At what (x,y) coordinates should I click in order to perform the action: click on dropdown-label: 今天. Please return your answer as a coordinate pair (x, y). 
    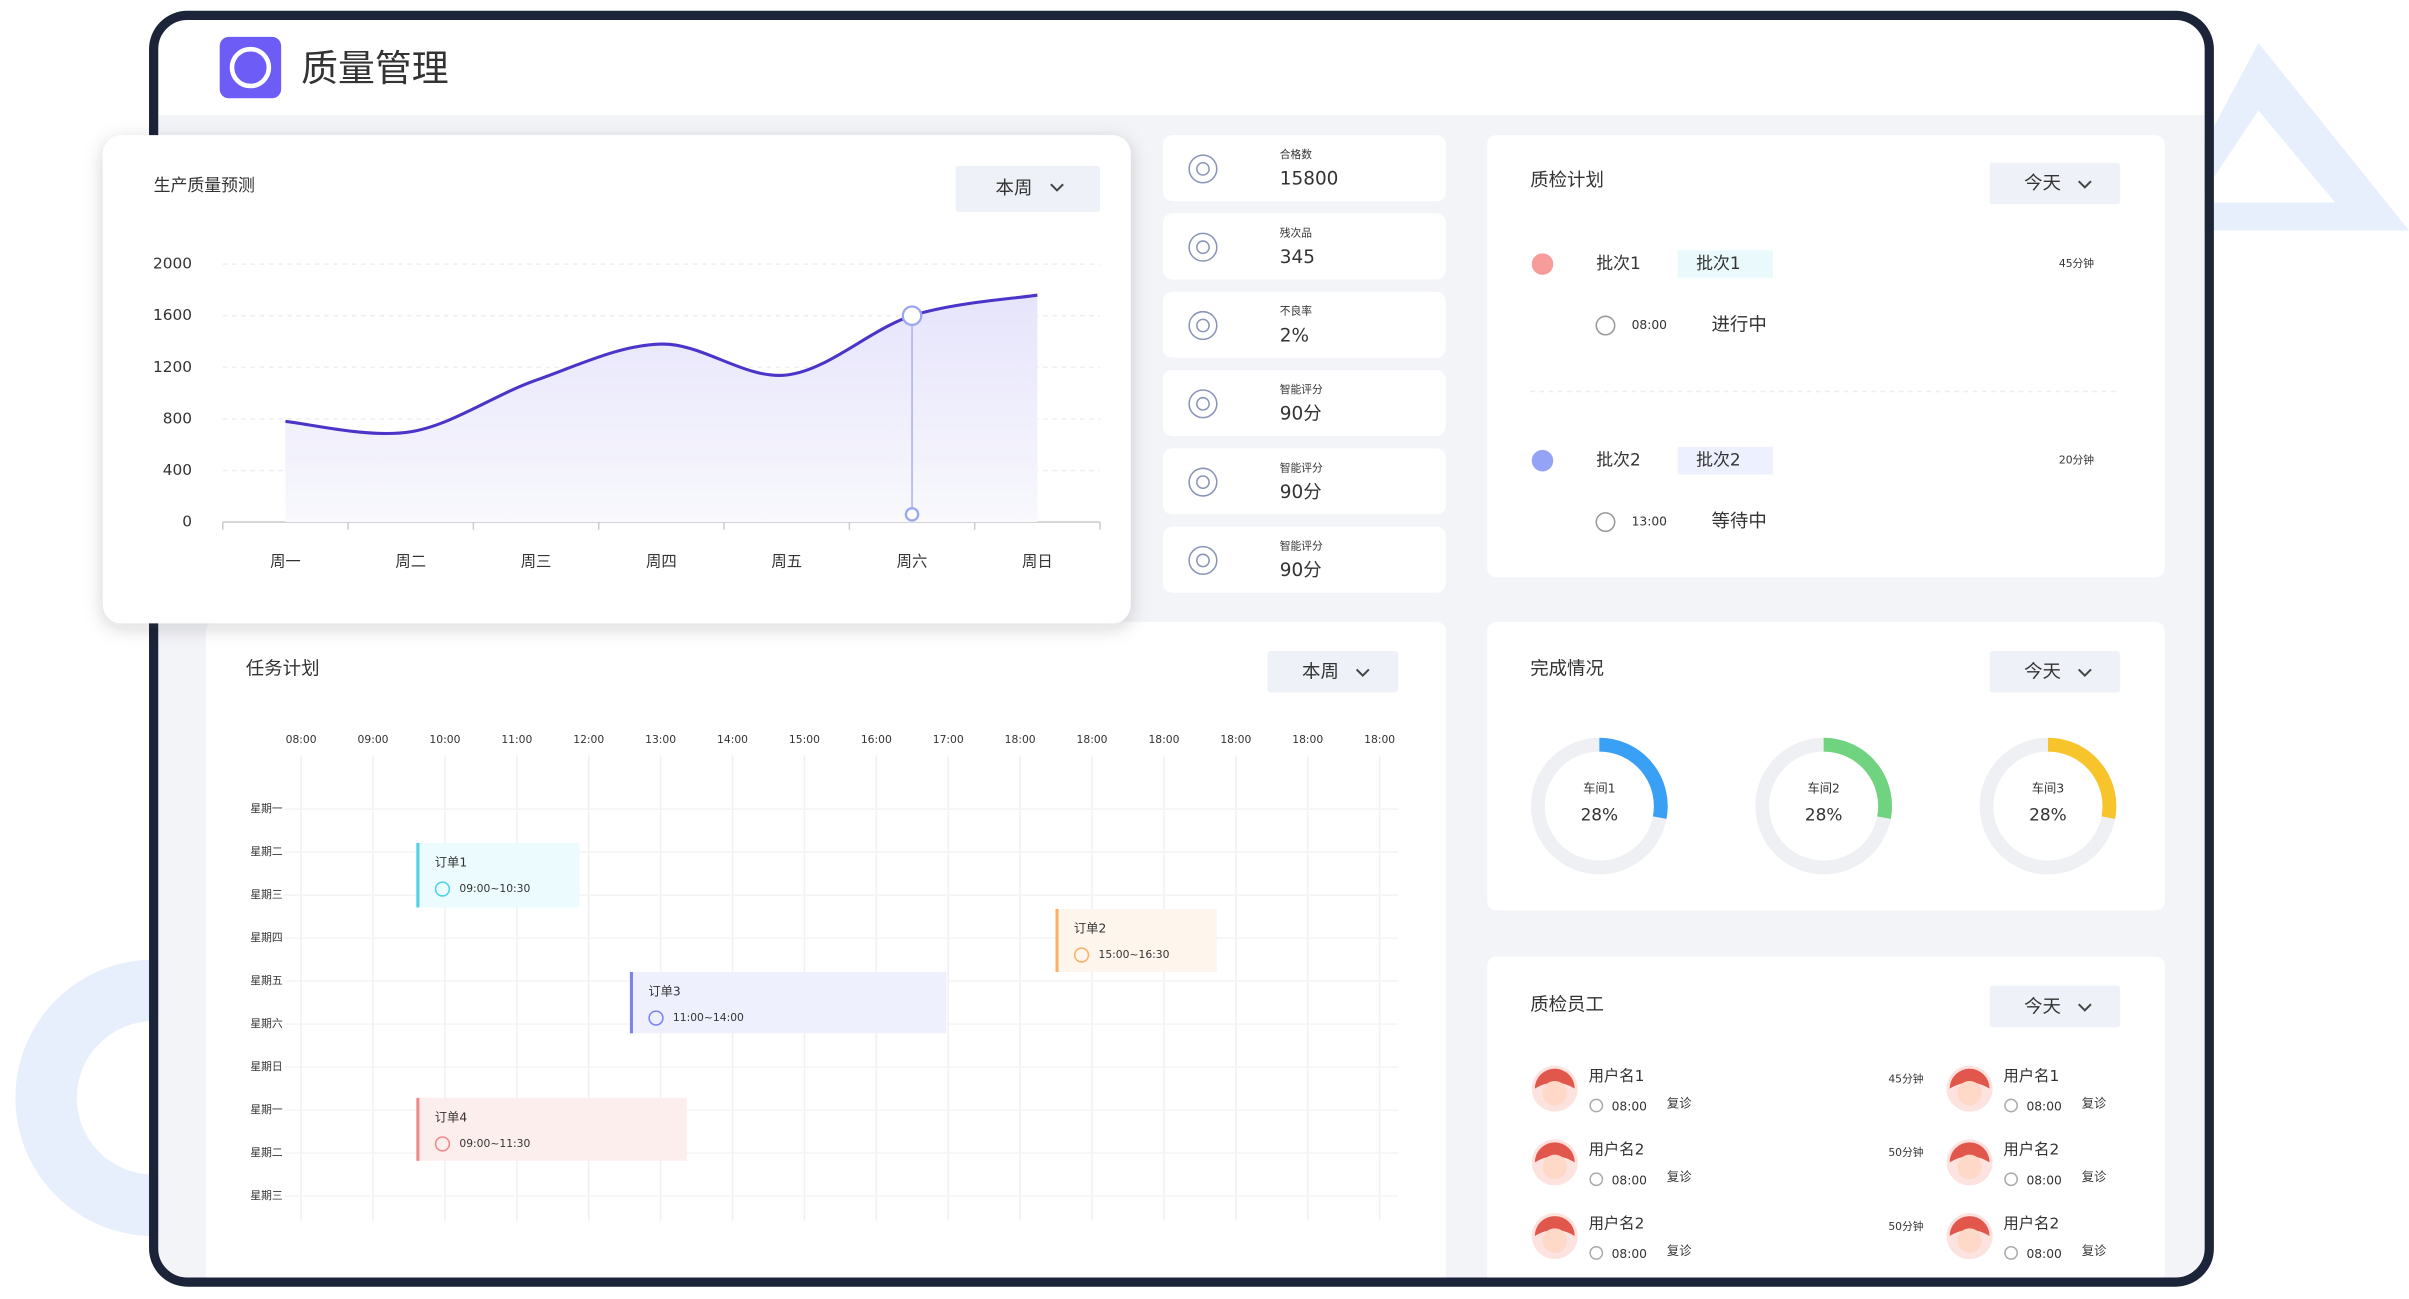
    Looking at the image, I should click on (2042, 1006).